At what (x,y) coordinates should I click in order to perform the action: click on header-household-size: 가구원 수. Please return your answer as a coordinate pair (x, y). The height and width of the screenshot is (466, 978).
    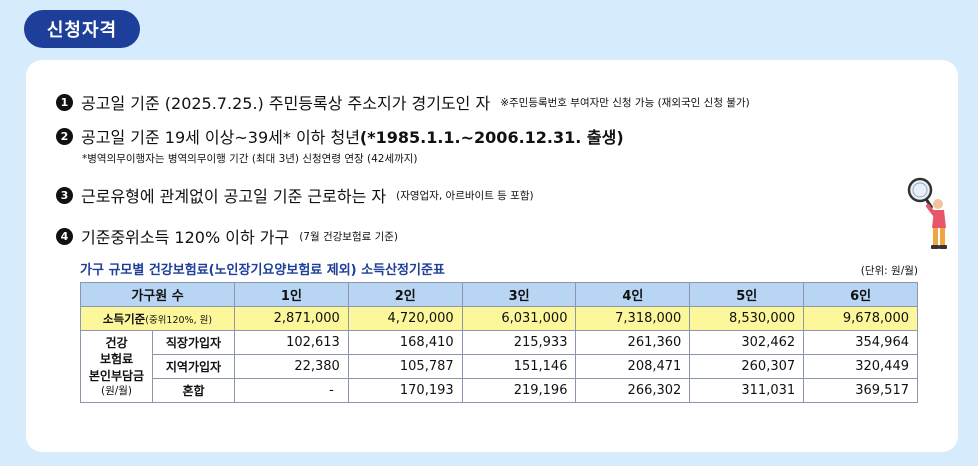
    Looking at the image, I should click on (157, 294).